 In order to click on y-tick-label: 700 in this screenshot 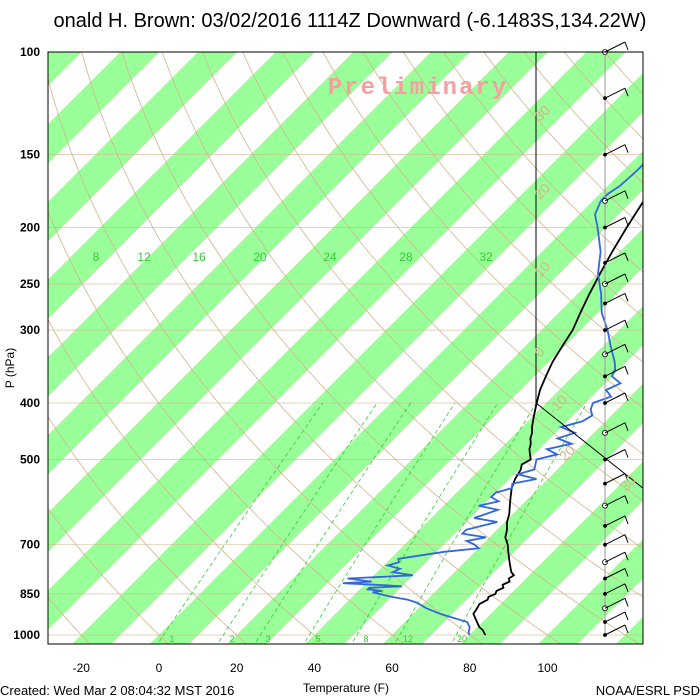, I will do `click(30, 545)`.